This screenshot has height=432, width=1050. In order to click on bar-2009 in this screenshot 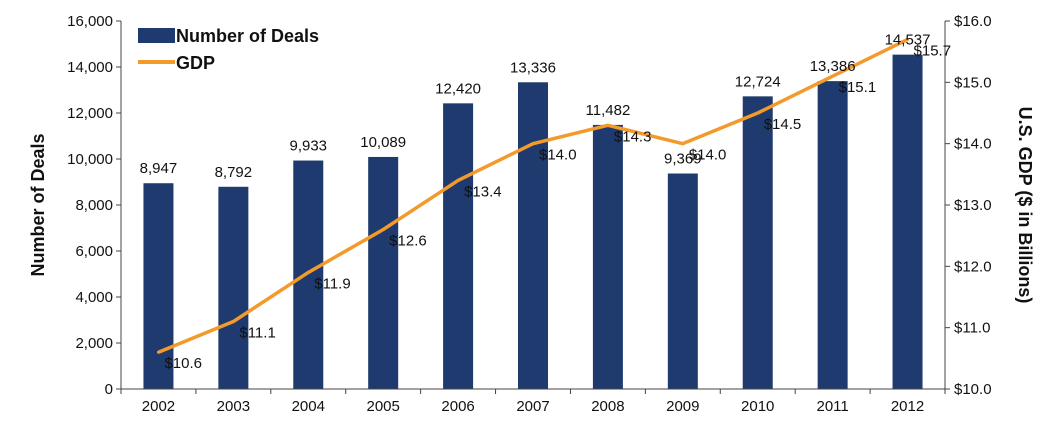, I will do `click(682, 281)`.